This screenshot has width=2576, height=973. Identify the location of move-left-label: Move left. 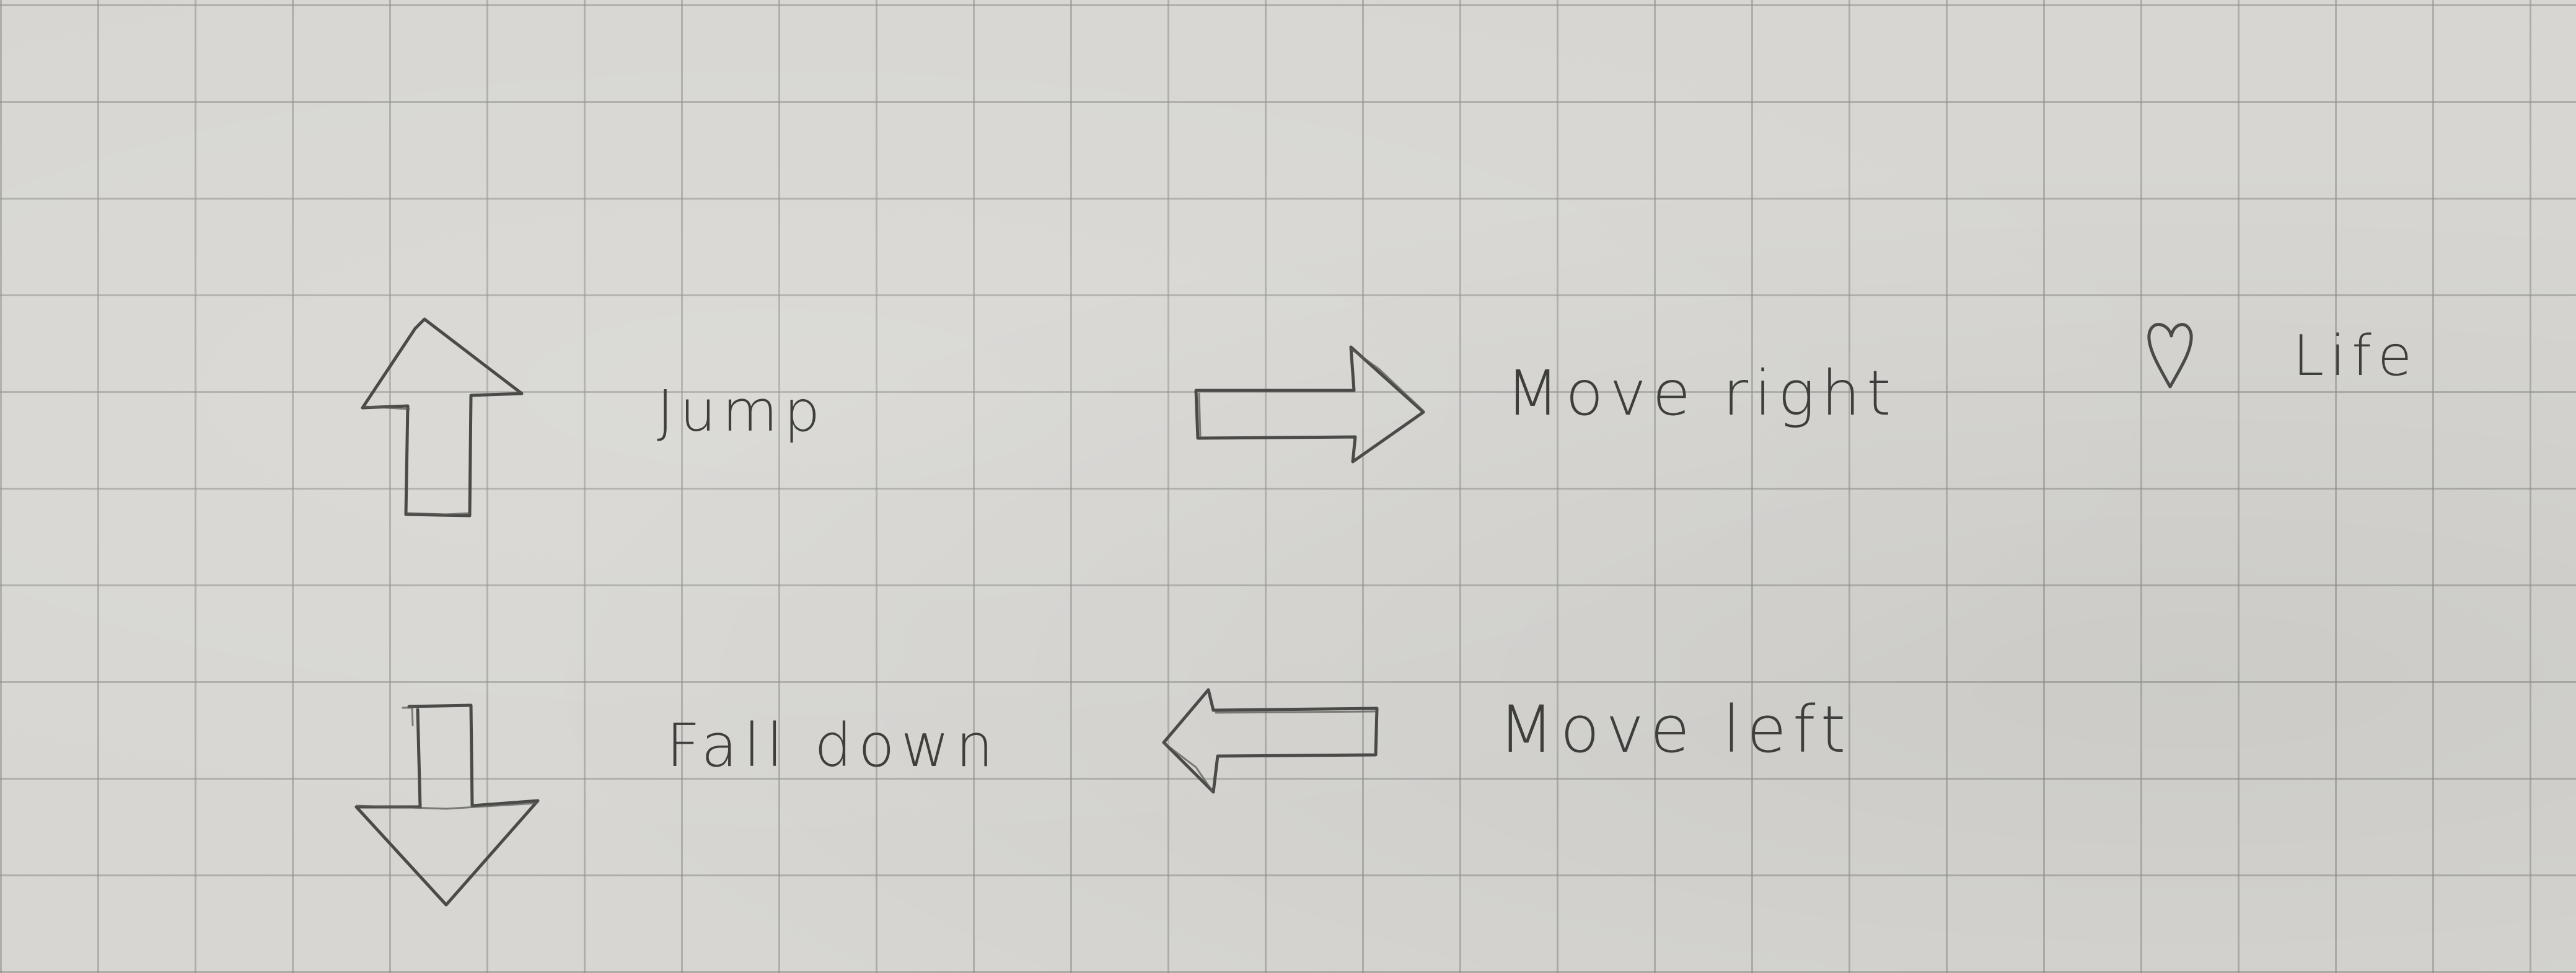
(1675, 729).